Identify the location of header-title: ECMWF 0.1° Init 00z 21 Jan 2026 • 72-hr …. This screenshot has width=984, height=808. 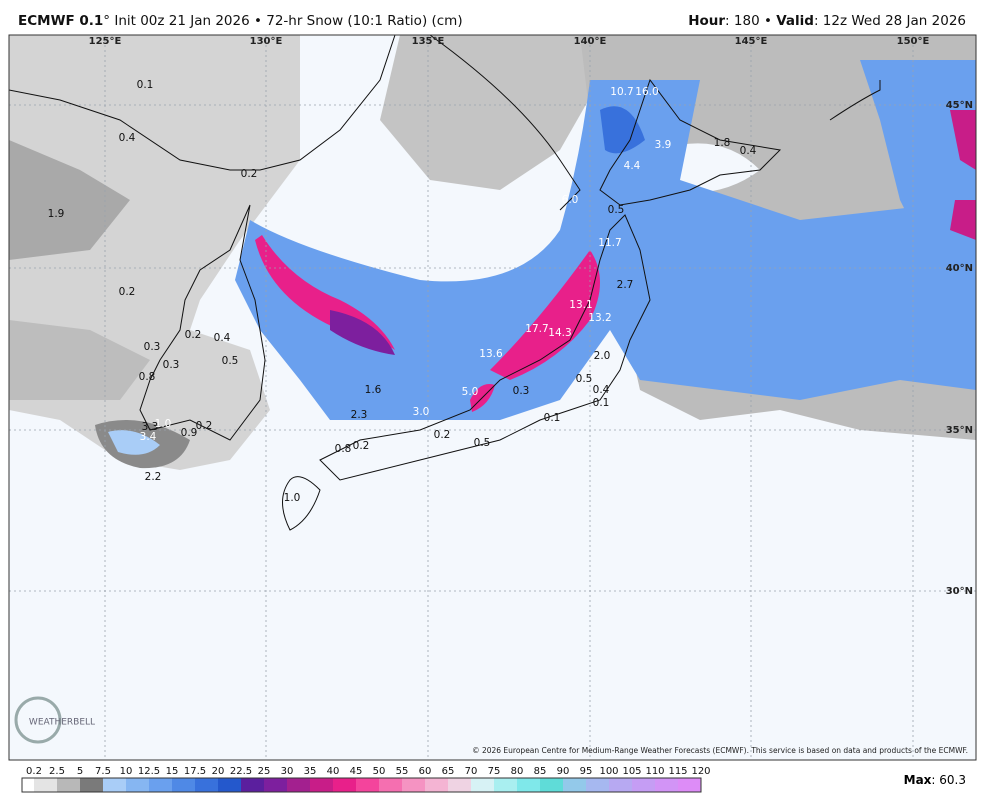
(240, 21).